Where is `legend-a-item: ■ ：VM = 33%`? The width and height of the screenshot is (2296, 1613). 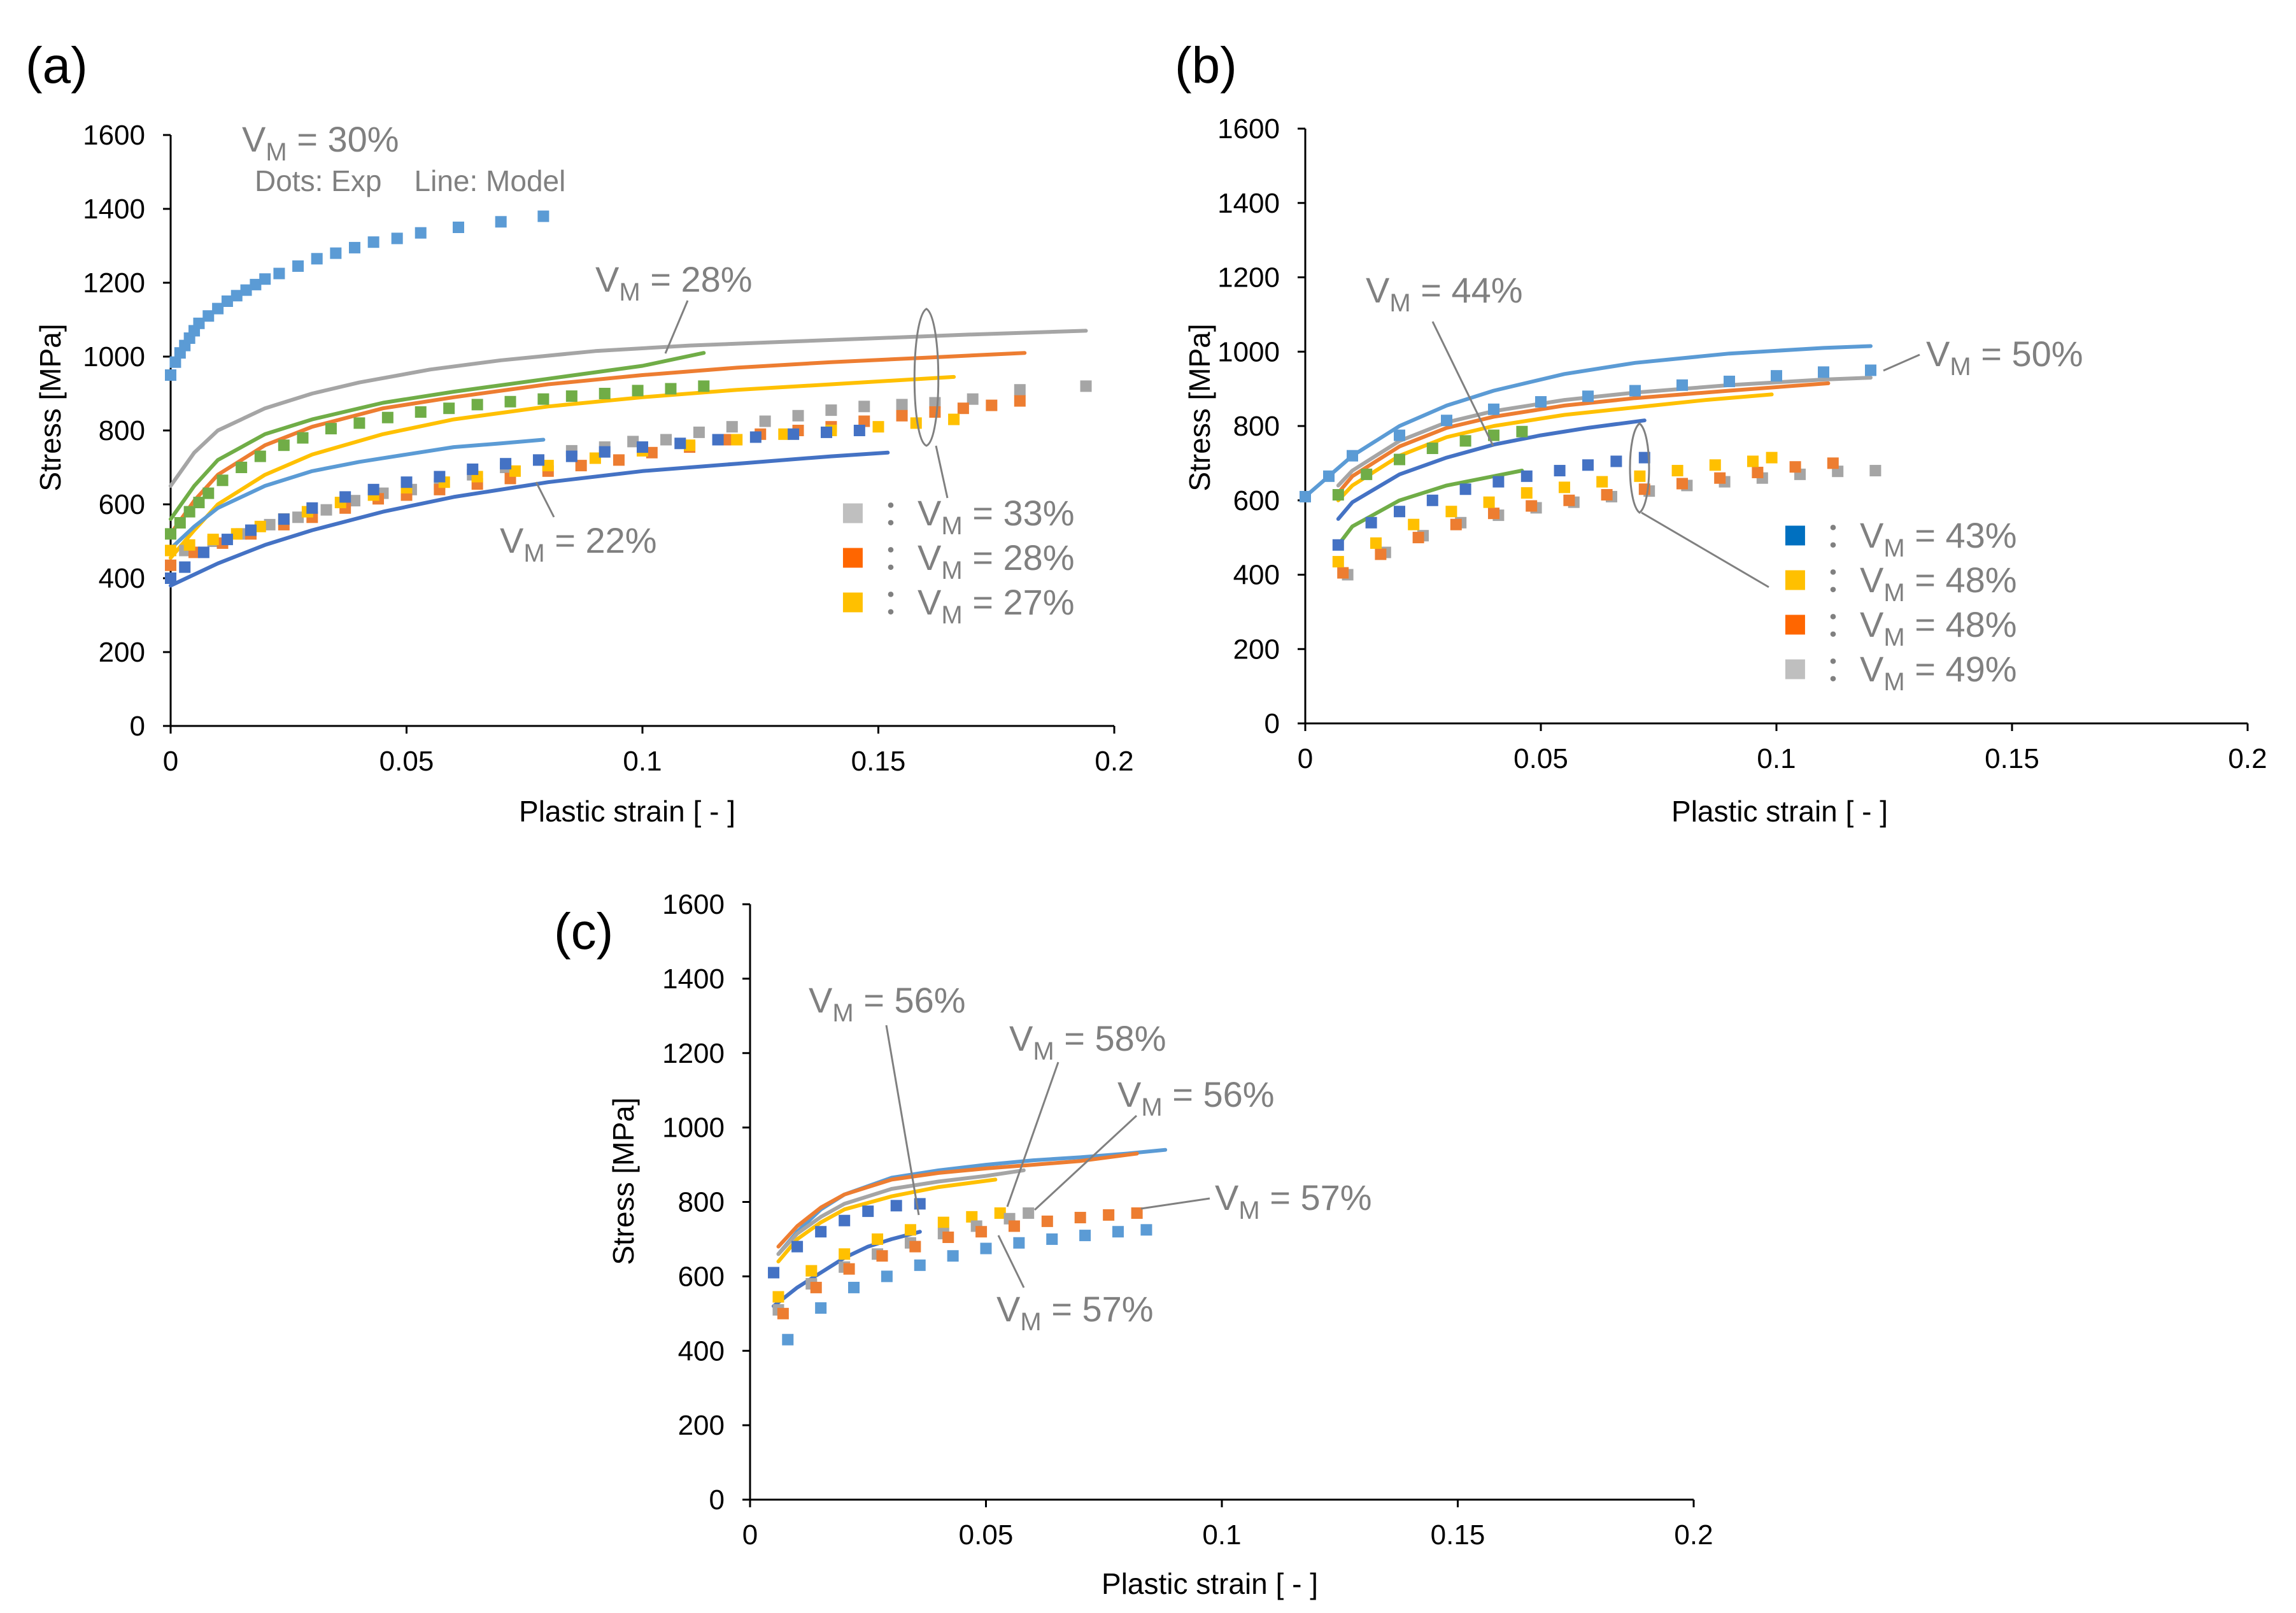 legend-a-item: ■ ：VM = 33% is located at coordinates (957, 514).